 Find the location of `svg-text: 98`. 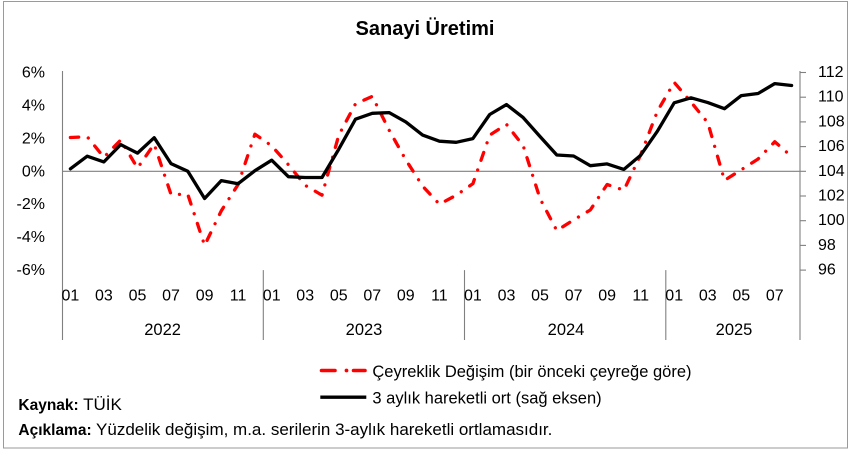

svg-text: 98 is located at coordinates (827, 245).